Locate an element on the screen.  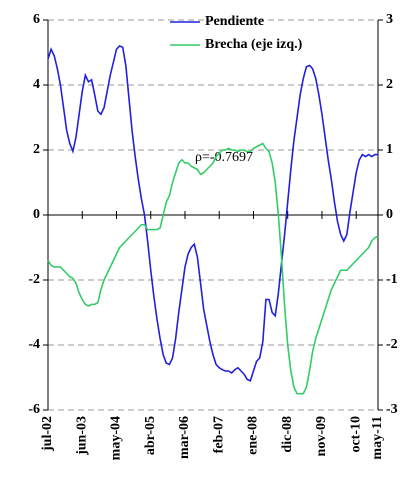
x-tick-label: dic-08 is located at coordinates (287, 434).